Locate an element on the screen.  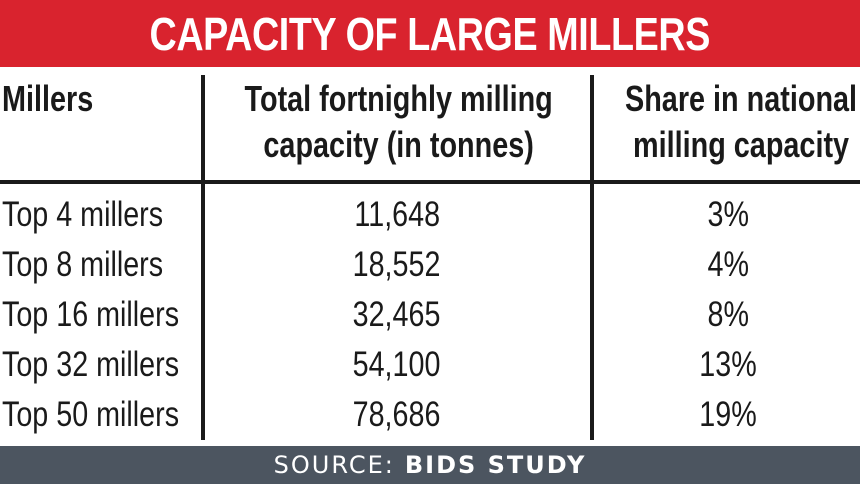
table-row: Top 16 millers 32,465 8% is located at coordinates (430, 315).